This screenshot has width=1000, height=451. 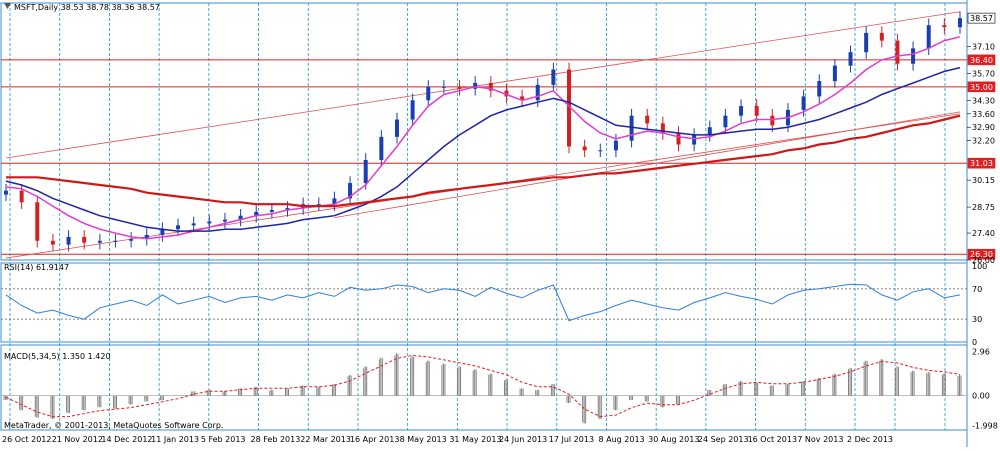 What do you see at coordinates (974, 342) in the screenshot?
I see `rsi-tick-label: 0` at bounding box center [974, 342].